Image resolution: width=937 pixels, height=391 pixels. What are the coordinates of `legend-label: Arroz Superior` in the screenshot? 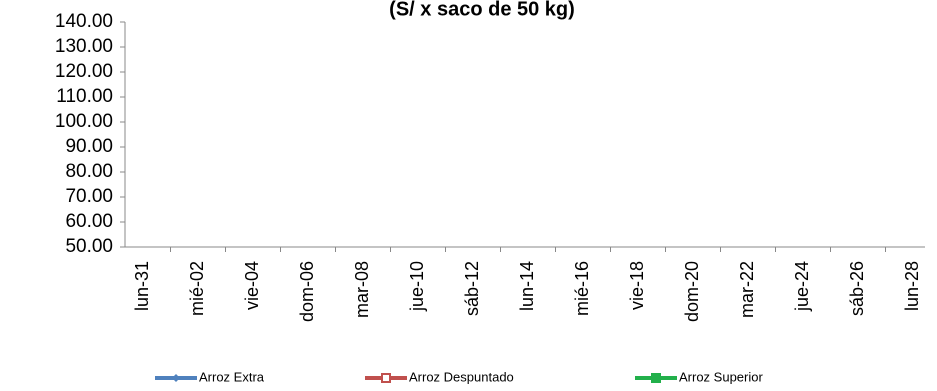 It's located at (721, 376).